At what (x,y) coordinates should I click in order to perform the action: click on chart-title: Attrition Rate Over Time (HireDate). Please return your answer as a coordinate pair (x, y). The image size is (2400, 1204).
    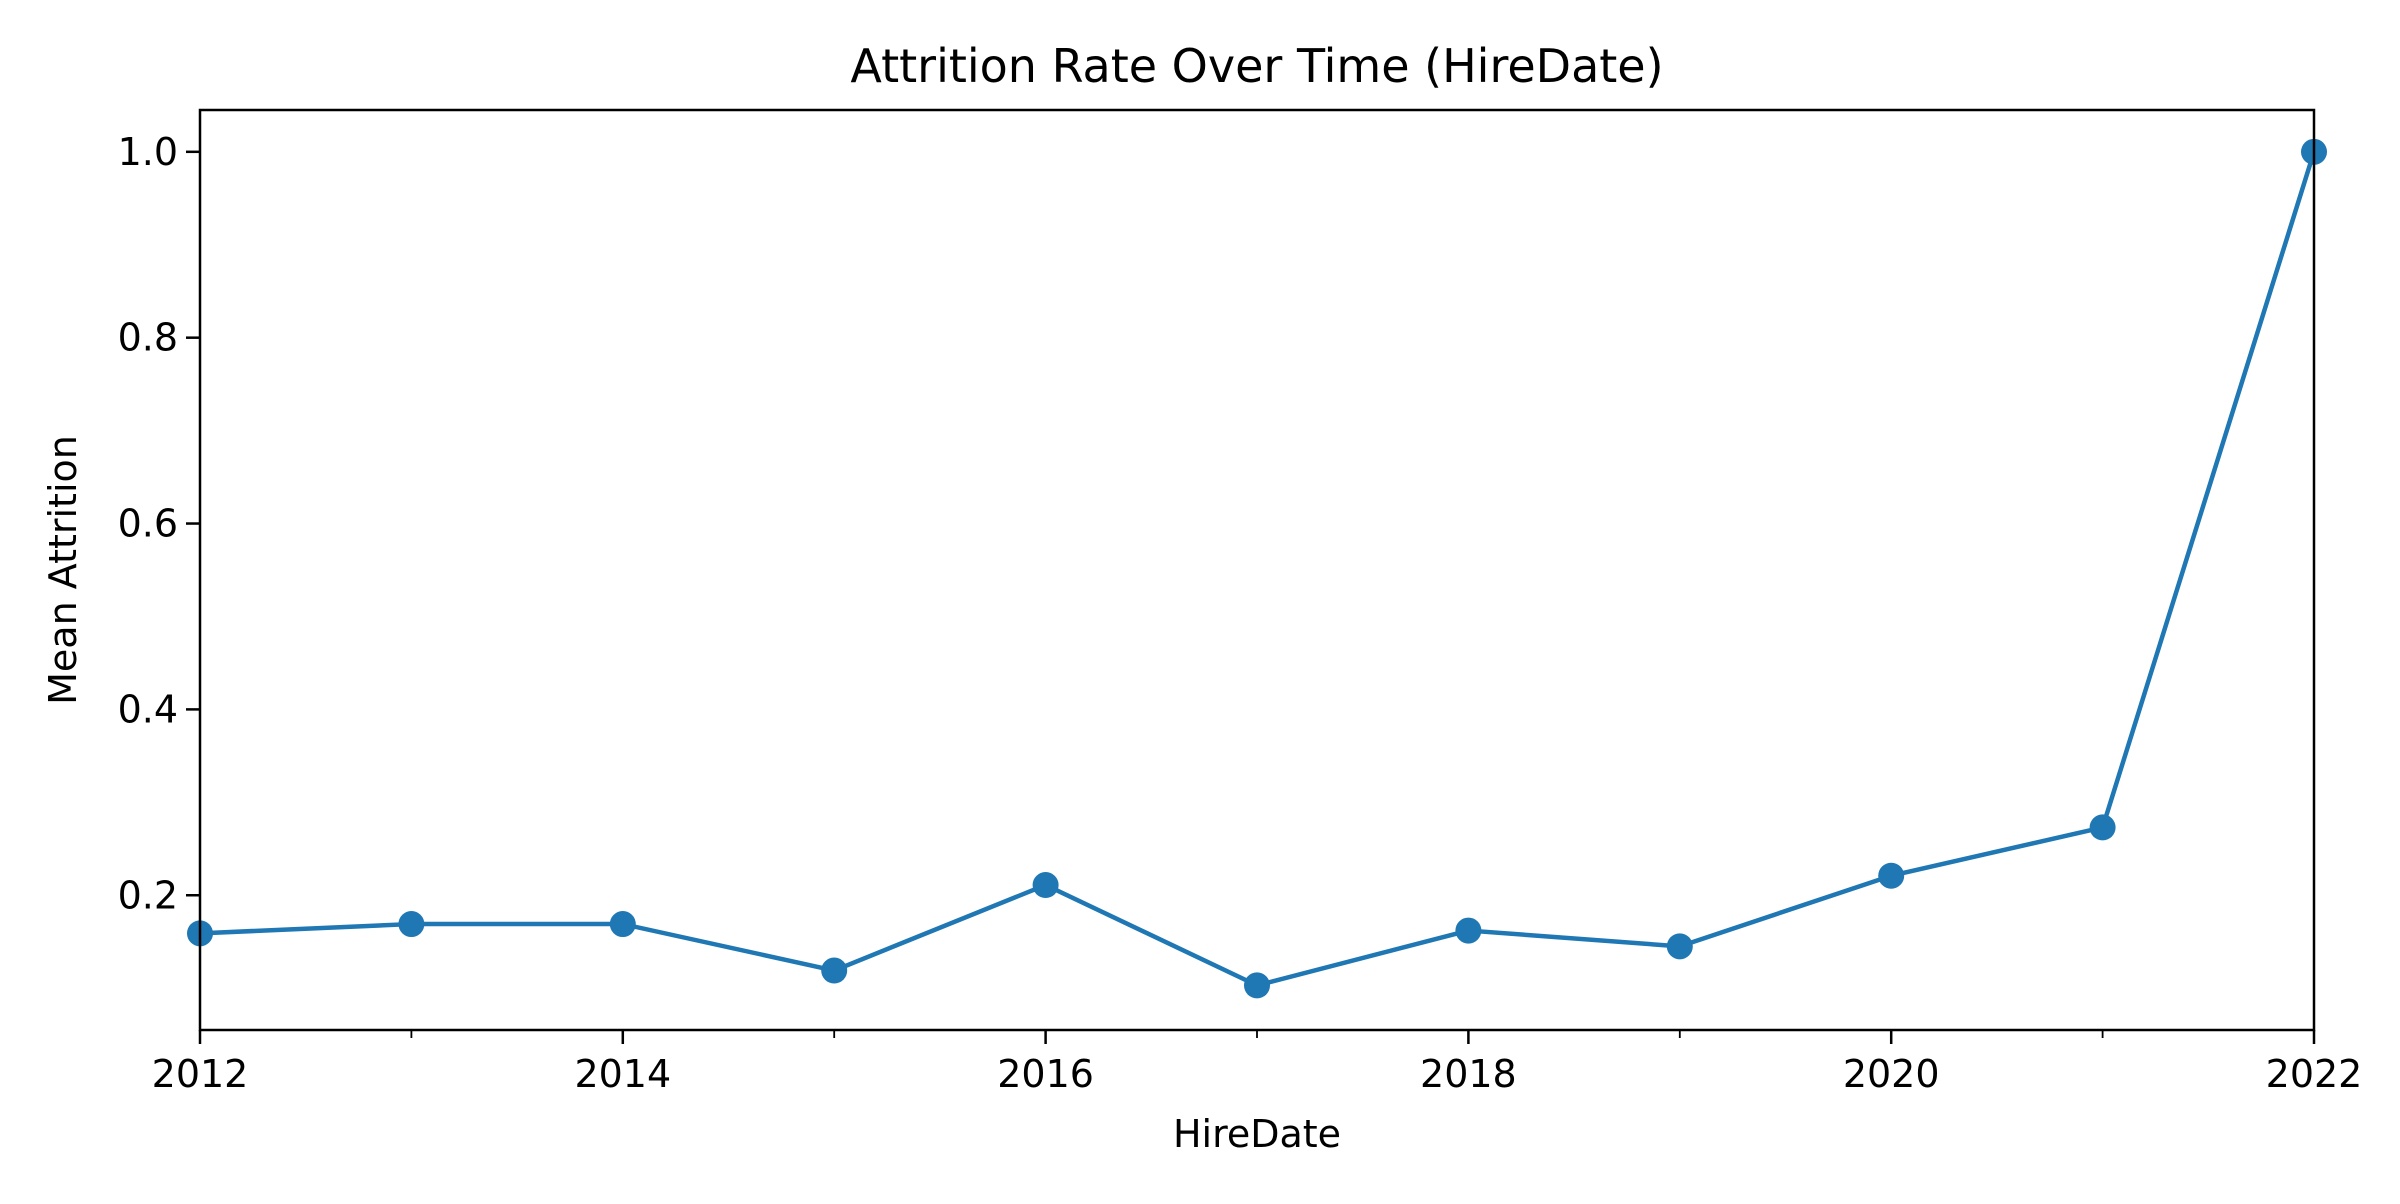
    Looking at the image, I should click on (1256, 66).